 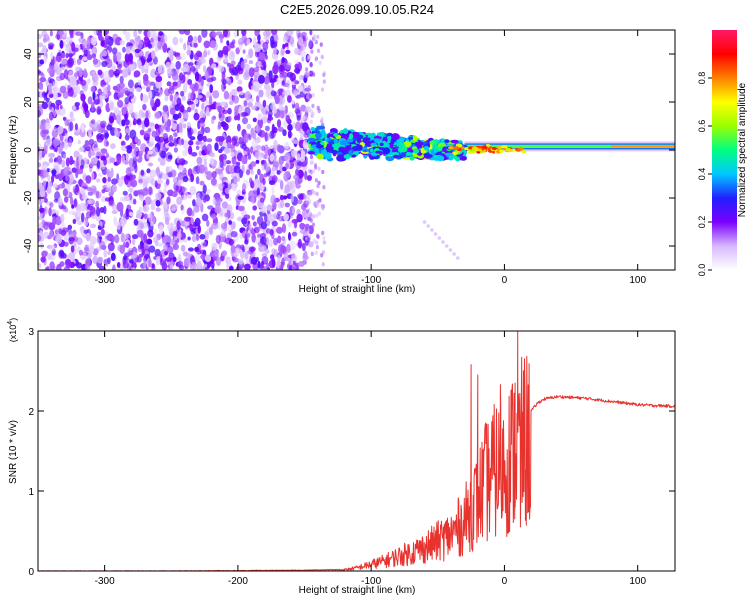 What do you see at coordinates (505, 280) in the screenshot?
I see `x-tick-label: 0` at bounding box center [505, 280].